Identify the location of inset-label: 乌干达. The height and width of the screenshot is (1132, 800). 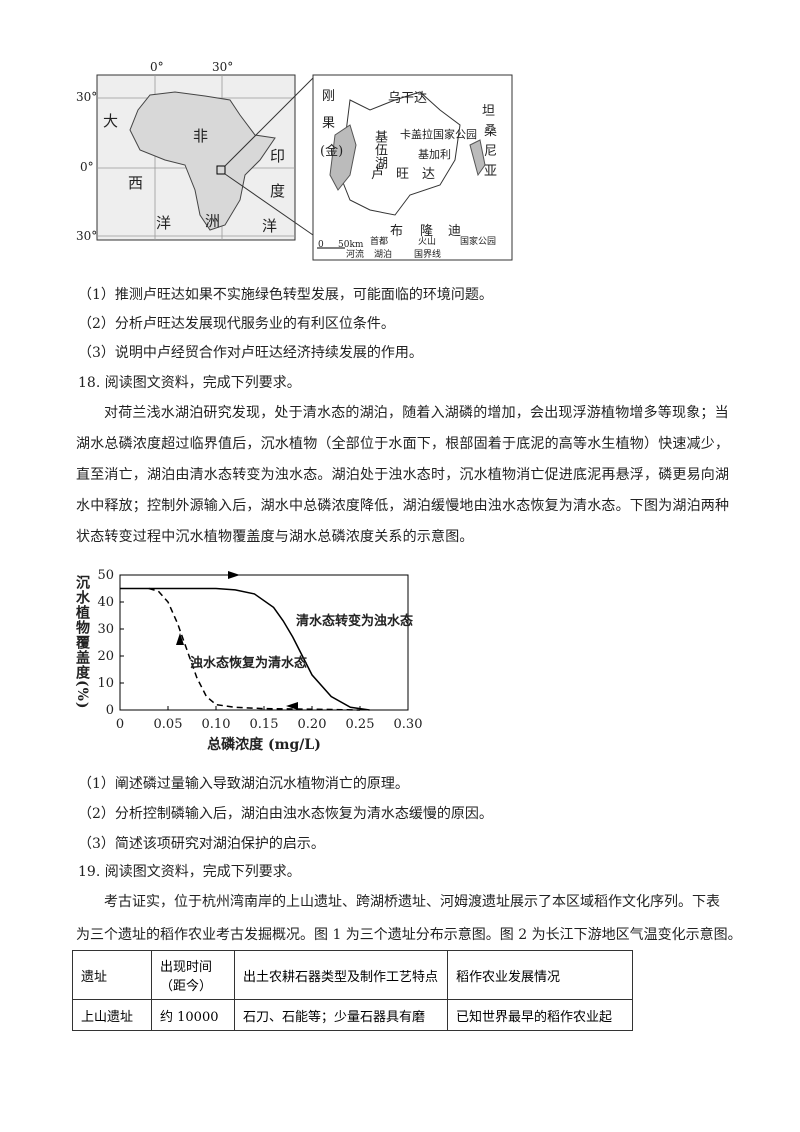
(408, 98).